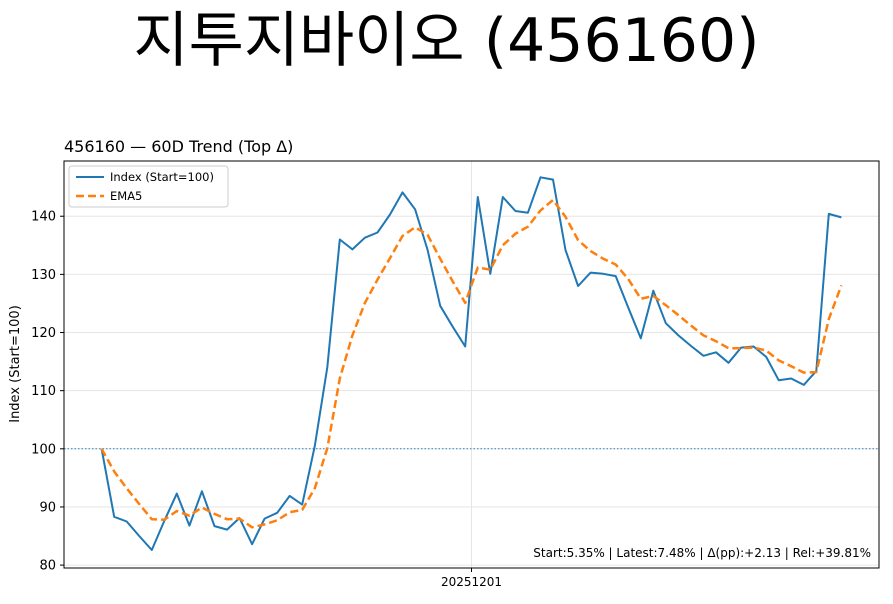  I want to click on y-tick-label: 80, so click(47, 566).